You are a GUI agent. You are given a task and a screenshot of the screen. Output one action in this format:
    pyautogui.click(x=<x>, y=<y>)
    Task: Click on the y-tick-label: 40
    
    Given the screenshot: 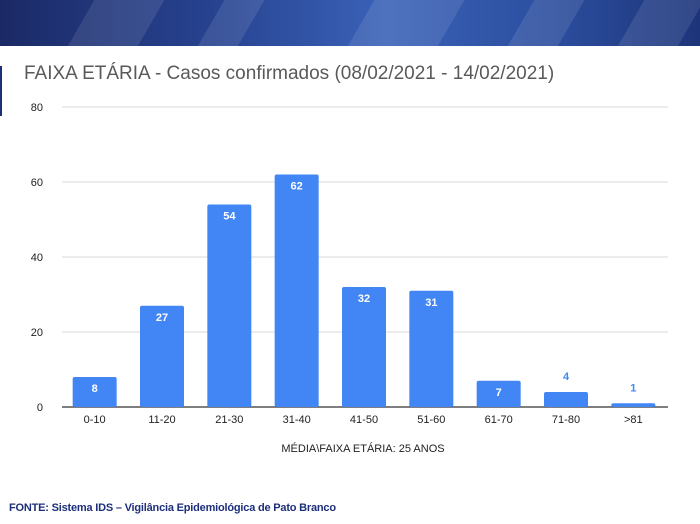 What is the action you would take?
    pyautogui.click(x=37, y=258)
    